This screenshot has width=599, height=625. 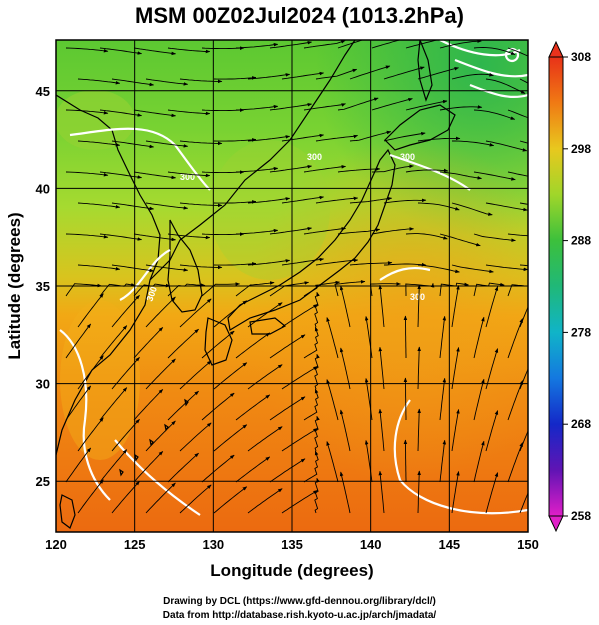 What do you see at coordinates (581, 332) in the screenshot?
I see `colorbar-tick-label: 278` at bounding box center [581, 332].